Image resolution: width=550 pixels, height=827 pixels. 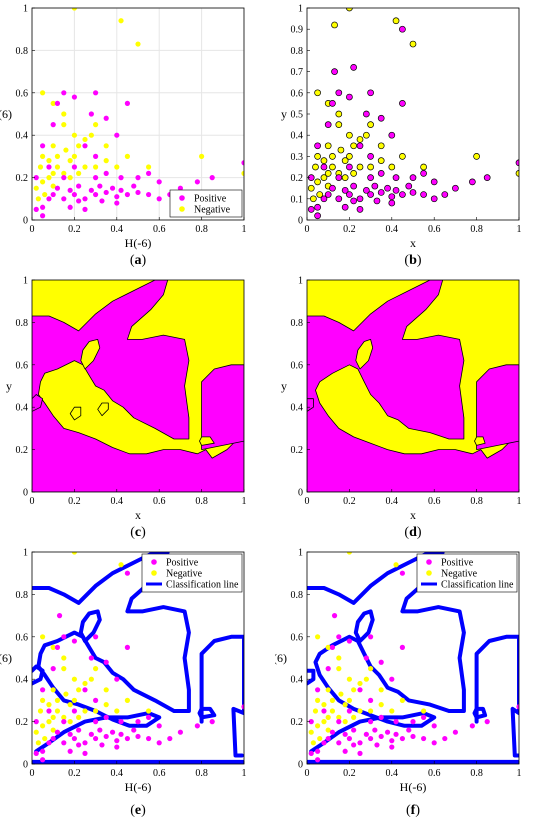 What do you see at coordinates (297, 680) in the screenshot?
I see `y-tick-label: 0.4` at bounding box center [297, 680].